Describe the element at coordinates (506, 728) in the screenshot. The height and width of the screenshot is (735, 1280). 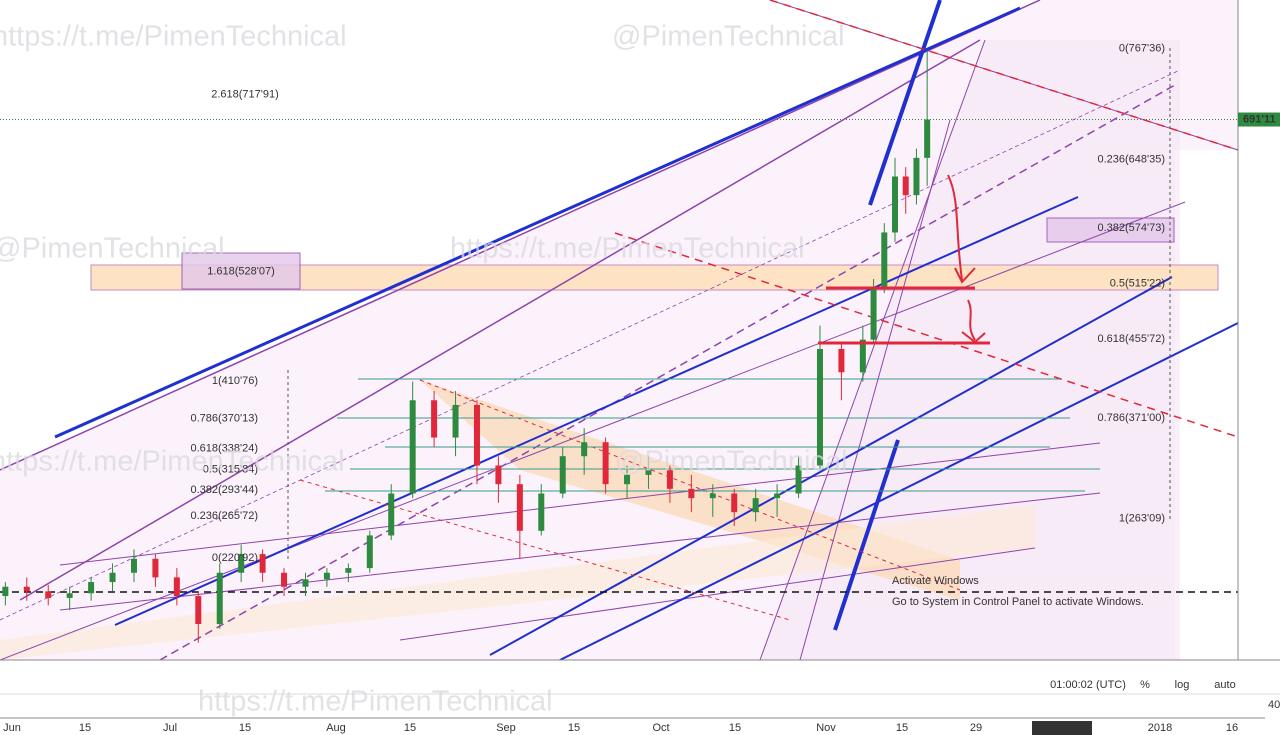
I see `navigator-label: Sep` at that location.